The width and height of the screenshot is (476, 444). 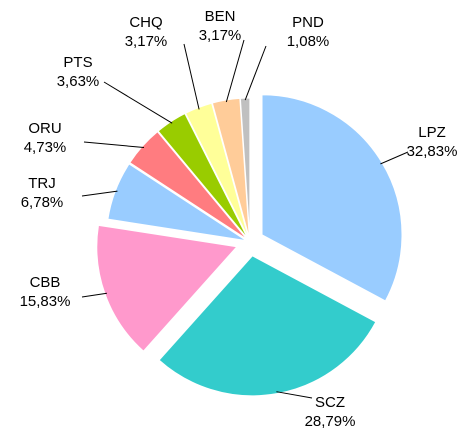 What do you see at coordinates (45, 282) in the screenshot?
I see `slice-label: CBB` at bounding box center [45, 282].